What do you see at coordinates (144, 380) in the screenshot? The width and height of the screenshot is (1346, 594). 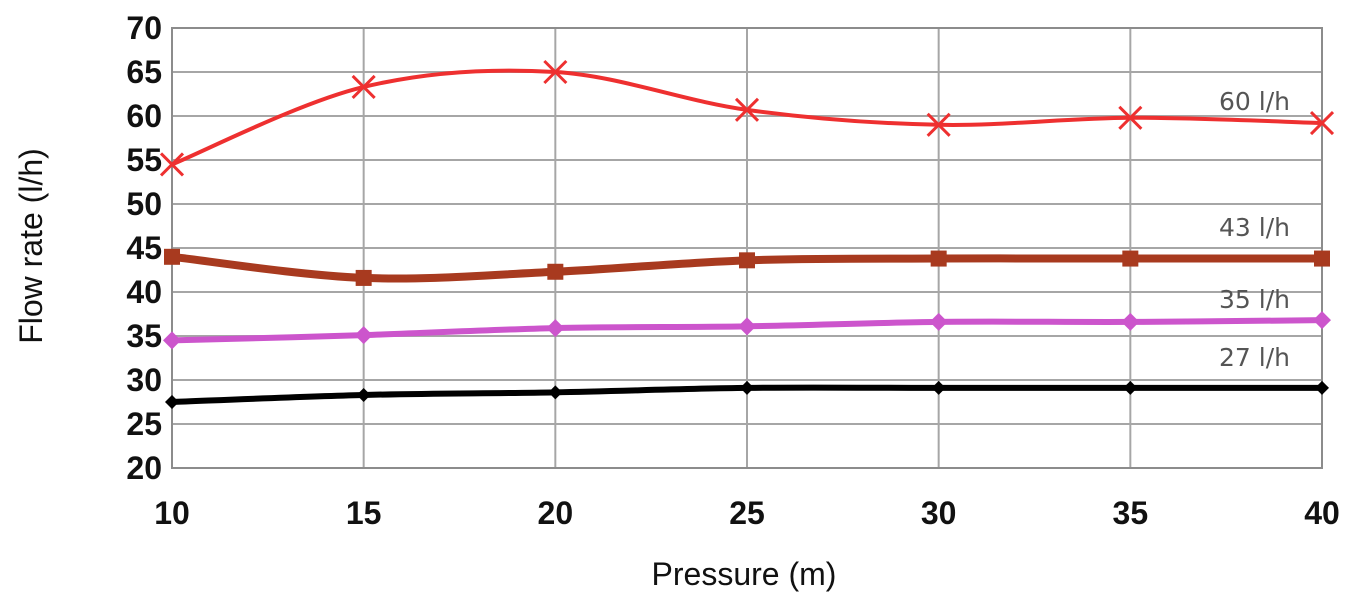 I see `y-tick-label: 30` at bounding box center [144, 380].